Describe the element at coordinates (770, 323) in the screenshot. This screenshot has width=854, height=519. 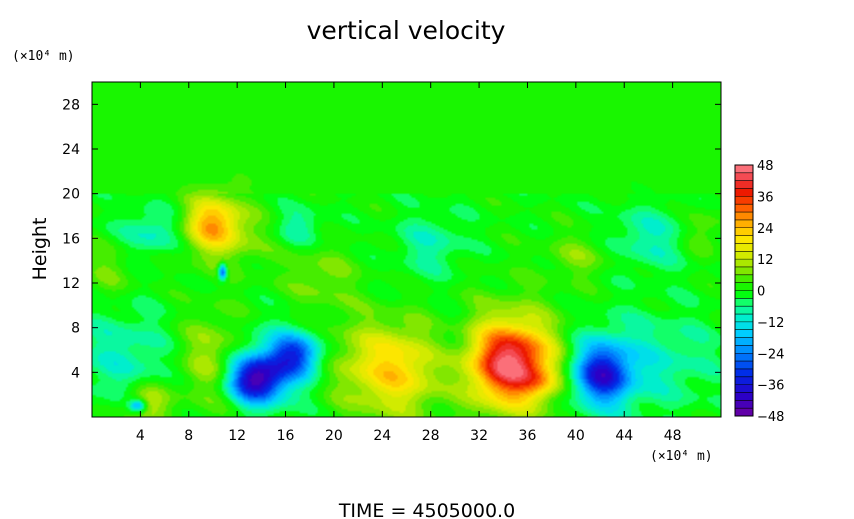
I see `colorbar-tick-label: −12` at that location.